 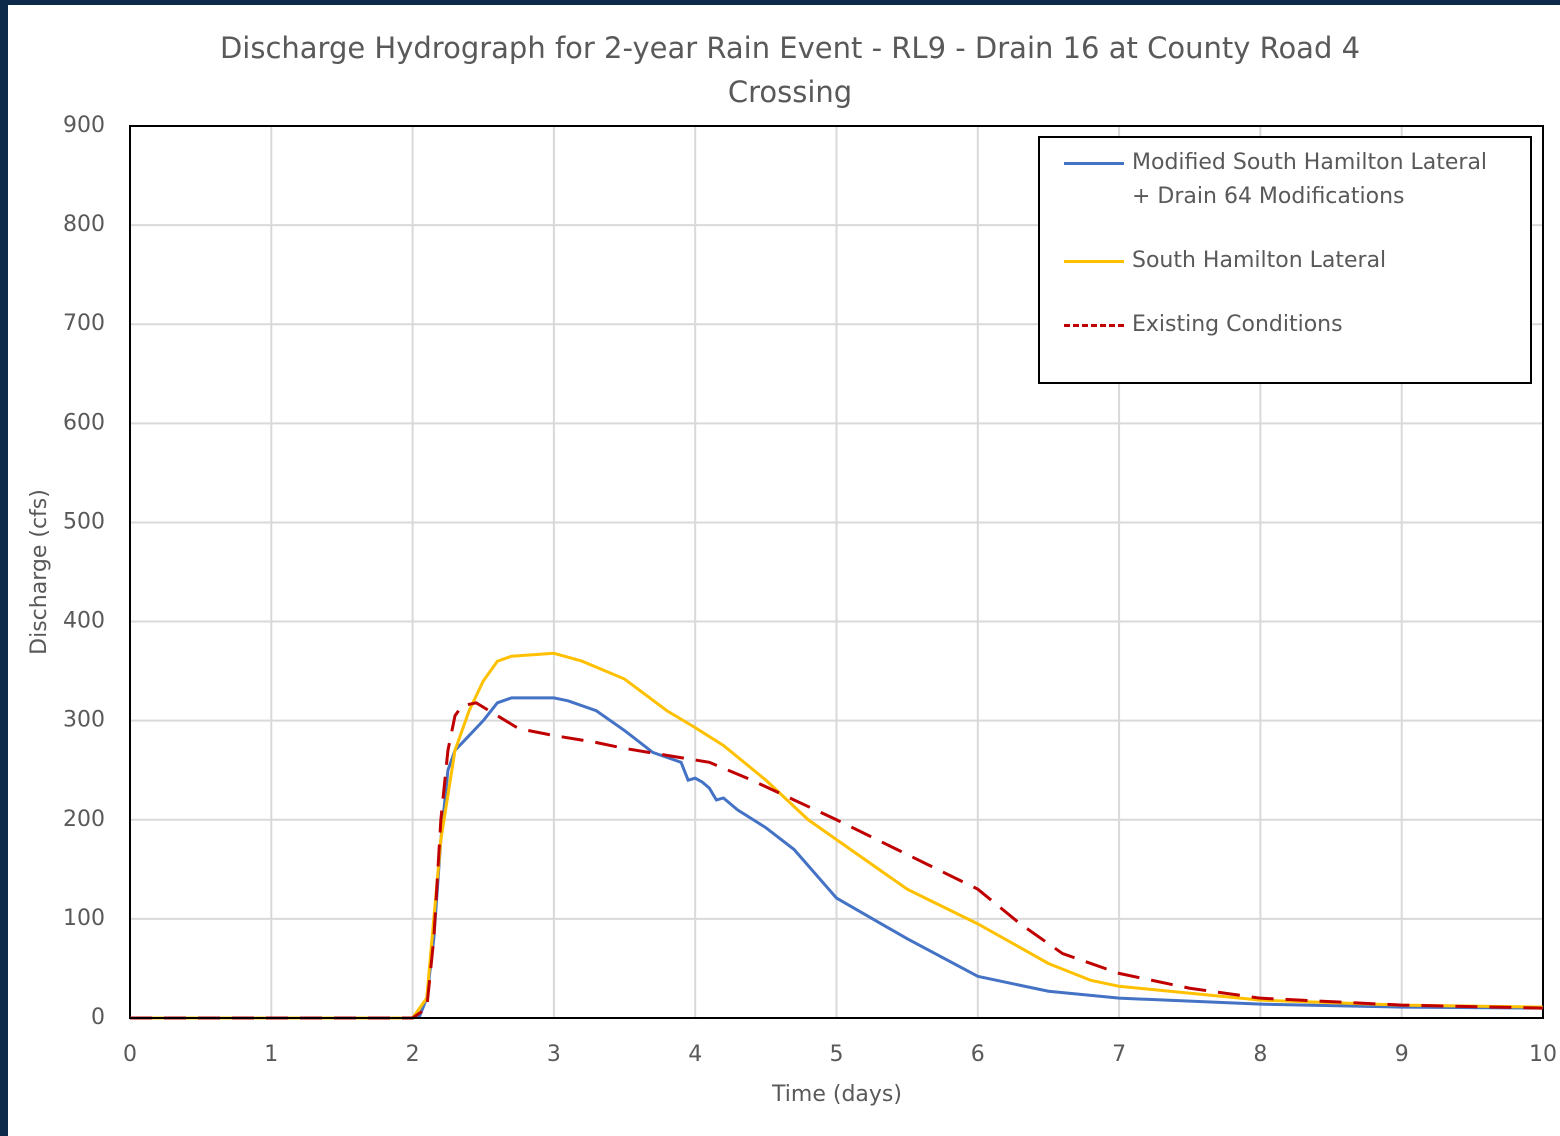 What do you see at coordinates (84, 720) in the screenshot?
I see `y-tick-label: 300` at bounding box center [84, 720].